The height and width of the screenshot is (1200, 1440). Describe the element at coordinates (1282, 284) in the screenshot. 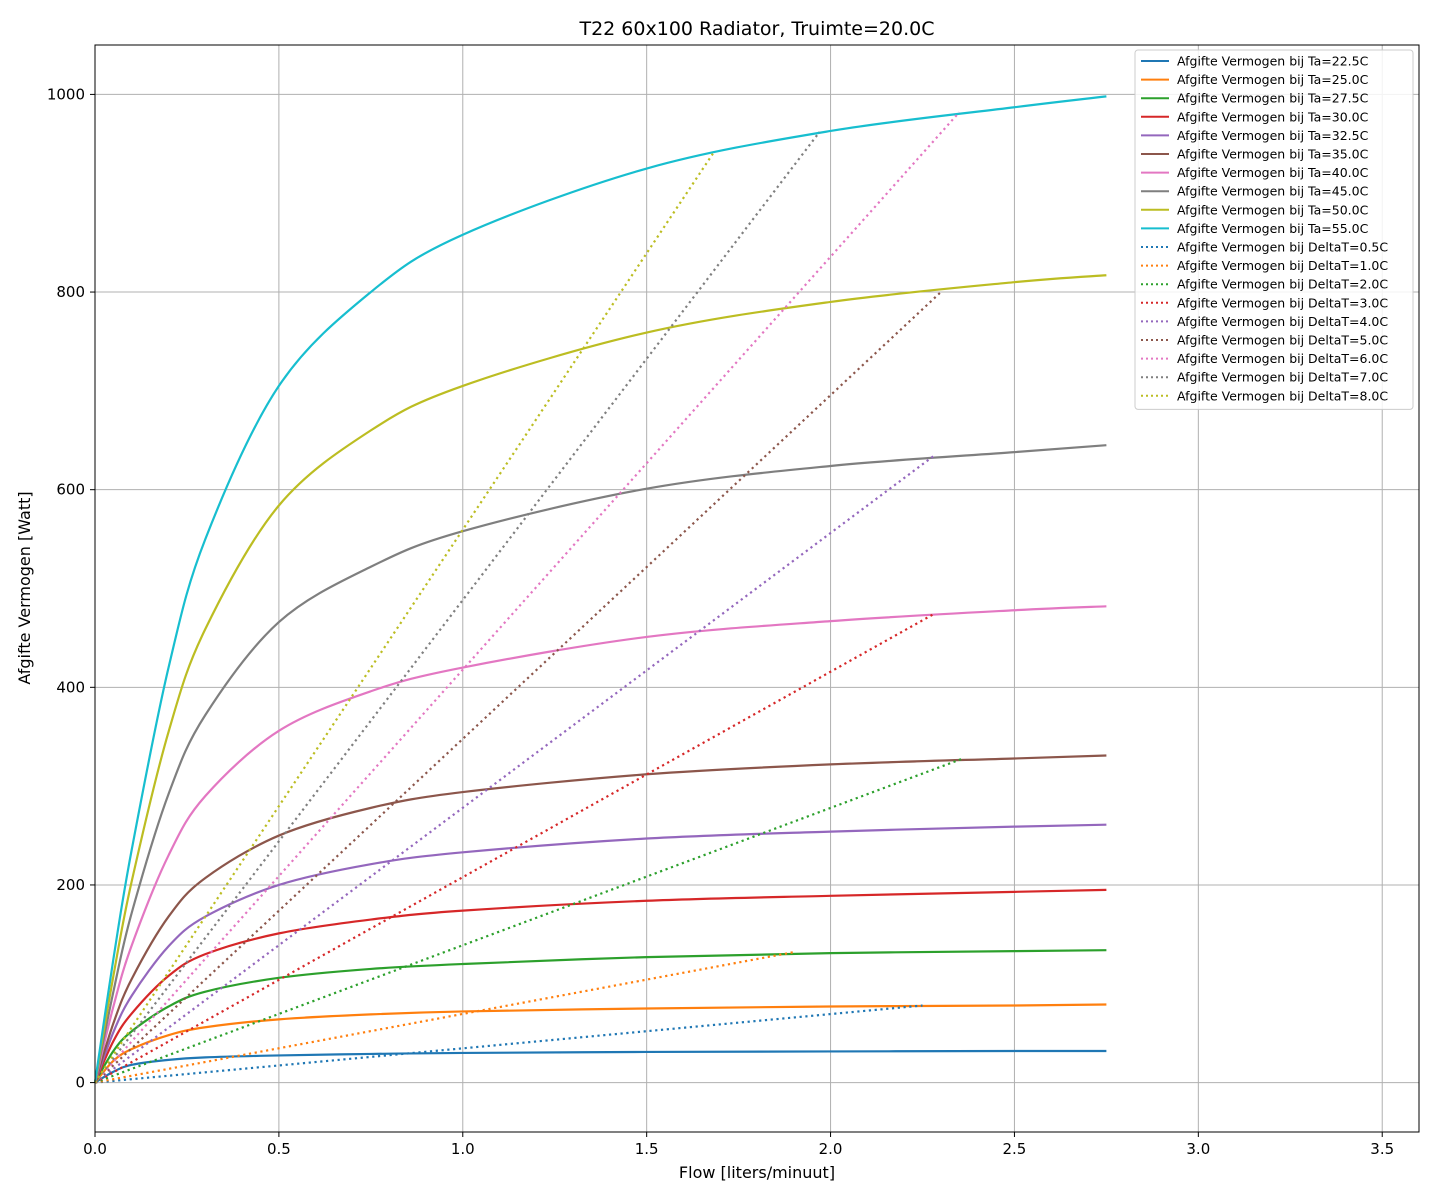

I see `legend-label: Afgifte Vermogen bij DeltaT=2.0C` at that location.